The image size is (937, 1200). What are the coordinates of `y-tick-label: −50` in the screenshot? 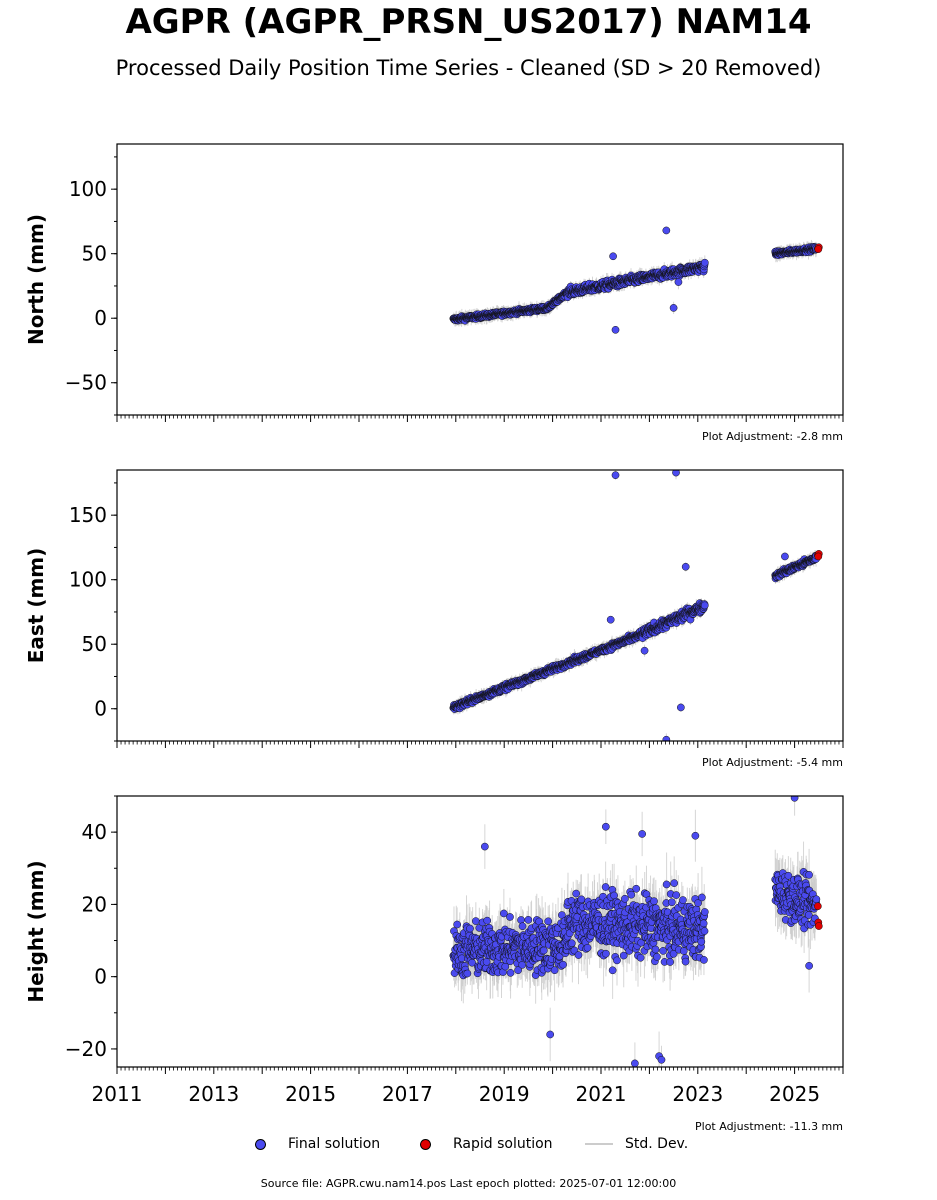 It's located at (86, 383).